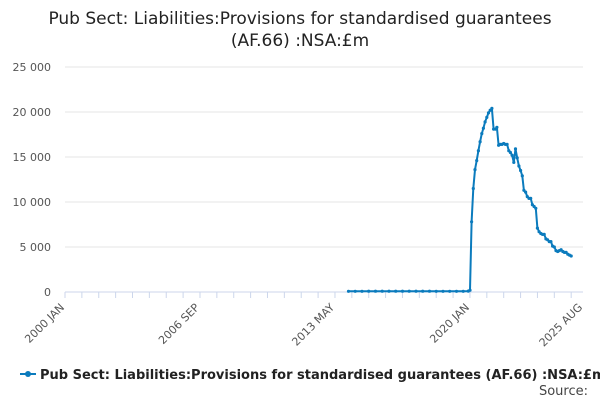 This screenshot has width=600, height=400. Describe the element at coordinates (563, 391) in the screenshot. I see `source-label: Source:` at that location.